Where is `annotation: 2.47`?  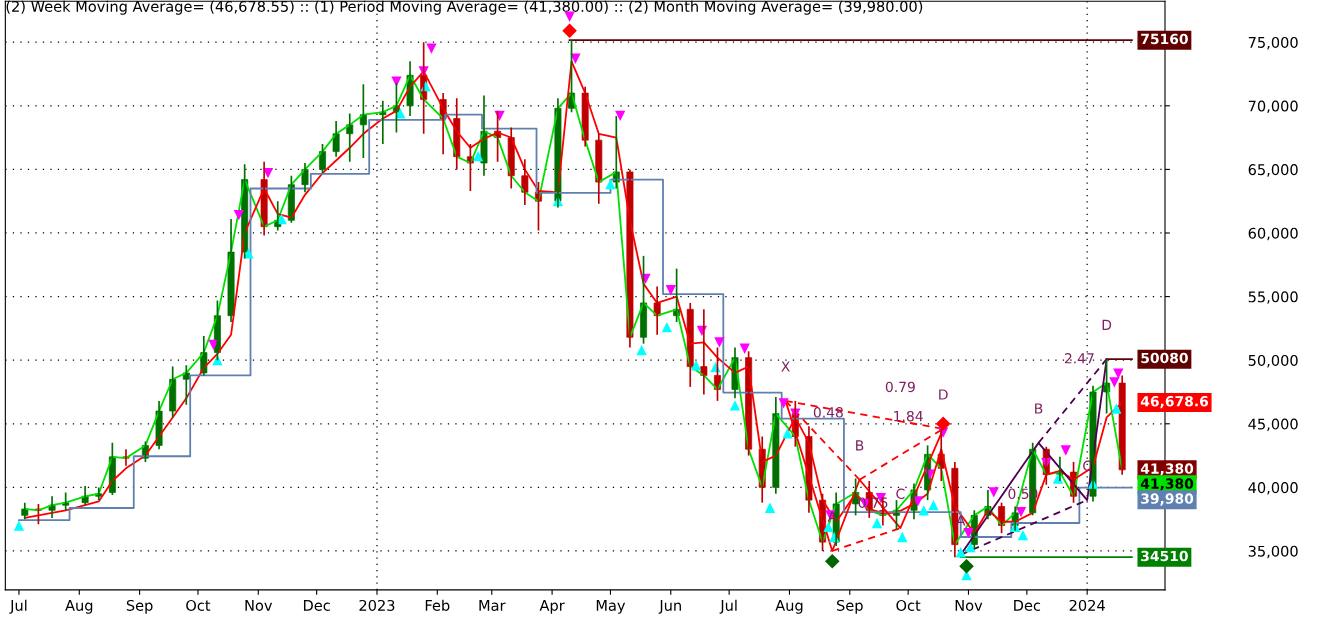 annotation: 2.47 is located at coordinates (1079, 358).